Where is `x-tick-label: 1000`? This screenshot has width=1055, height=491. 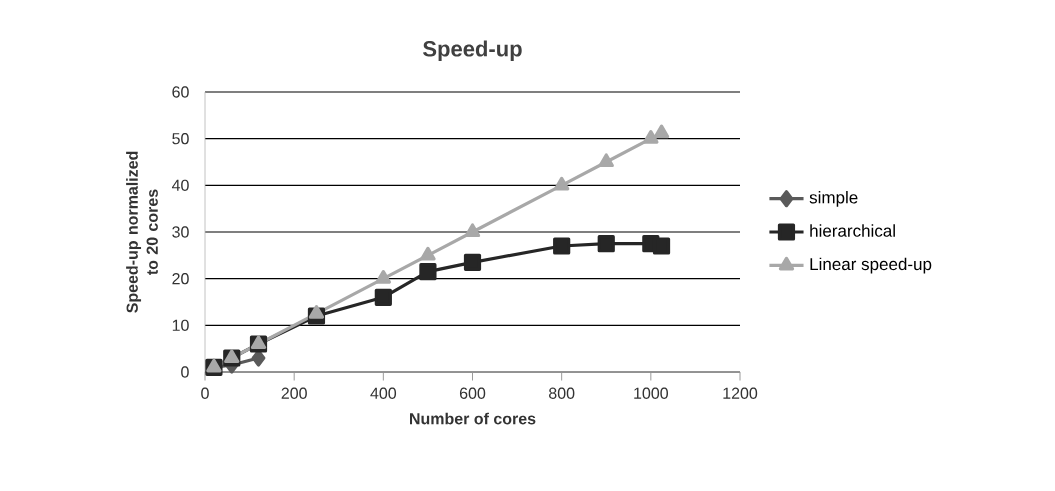 x-tick-label: 1000 is located at coordinates (651, 393).